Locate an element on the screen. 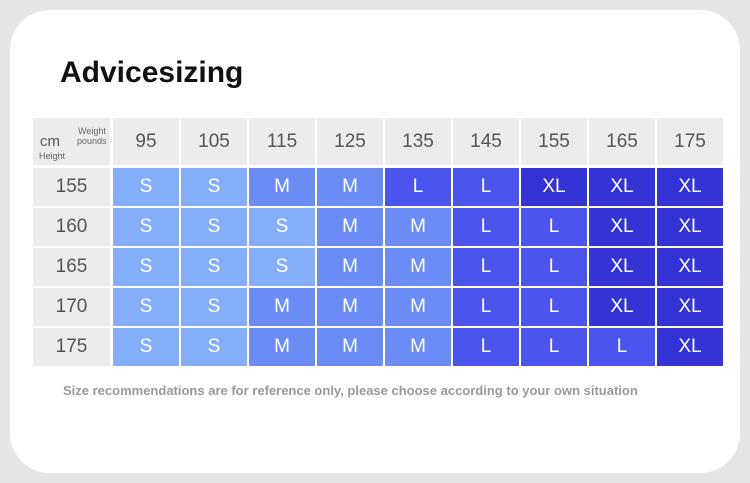 This screenshot has width=750, height=483. column-header: 135 is located at coordinates (418, 141).